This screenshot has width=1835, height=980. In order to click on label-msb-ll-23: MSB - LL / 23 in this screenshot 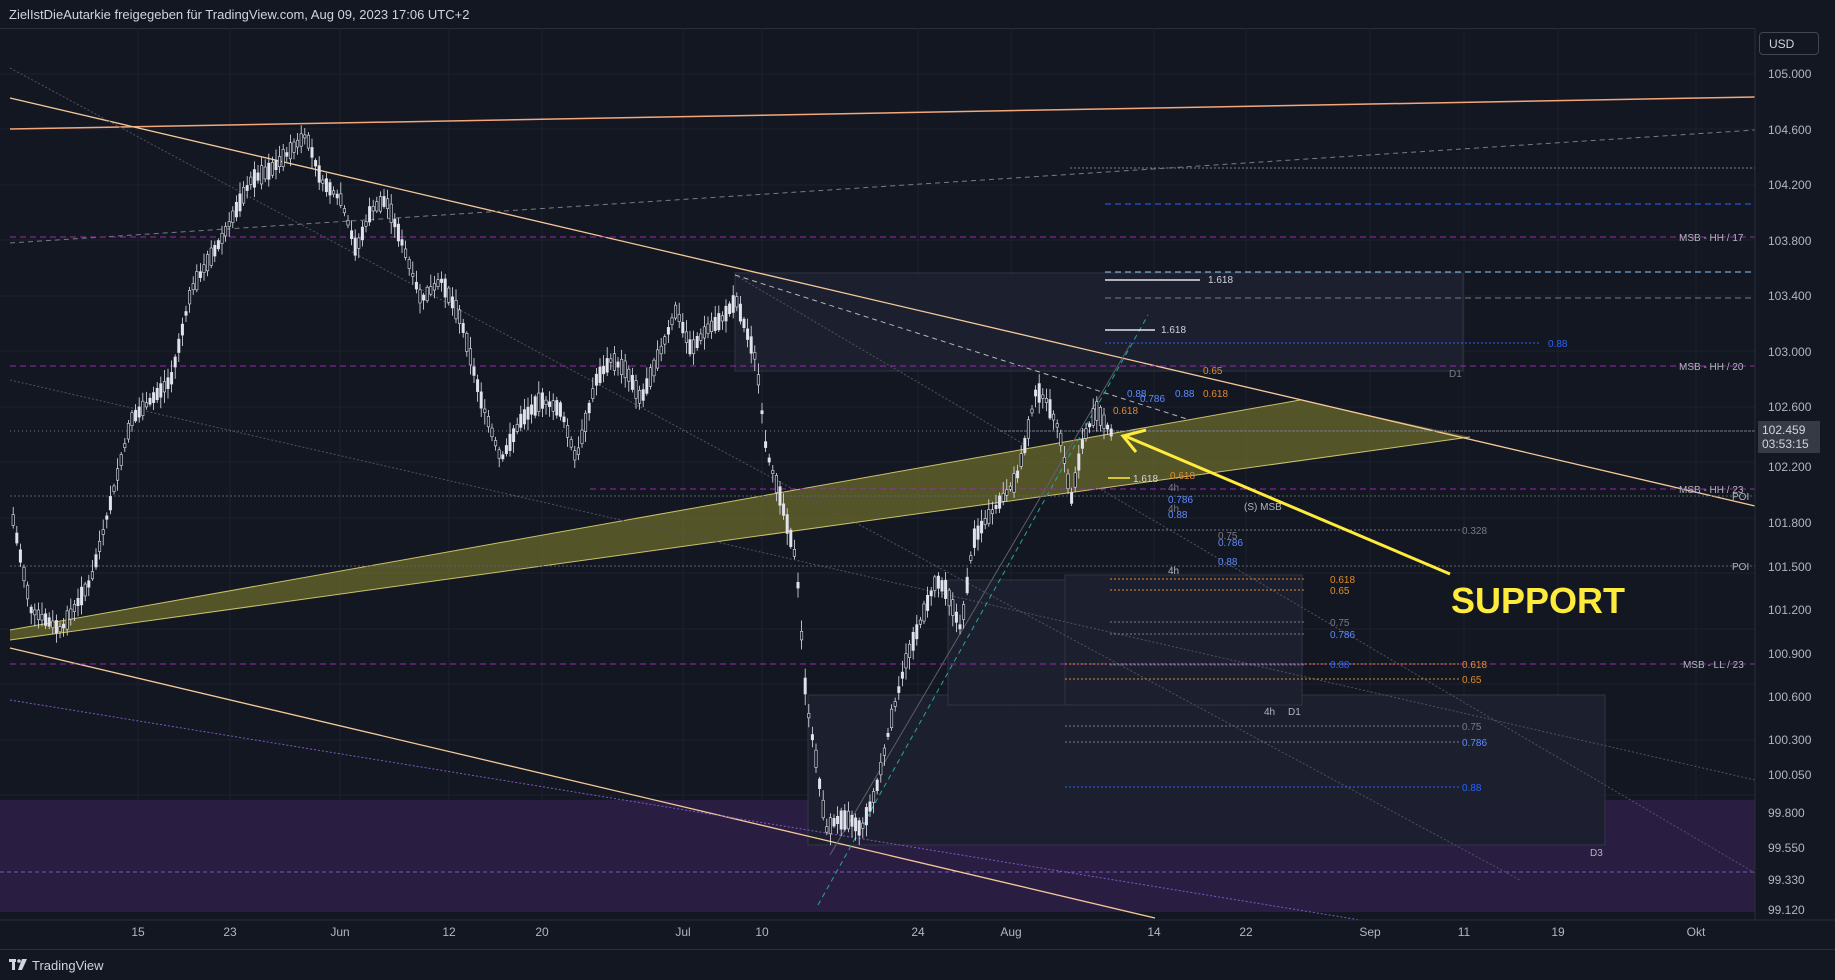, I will do `click(1713, 665)`.